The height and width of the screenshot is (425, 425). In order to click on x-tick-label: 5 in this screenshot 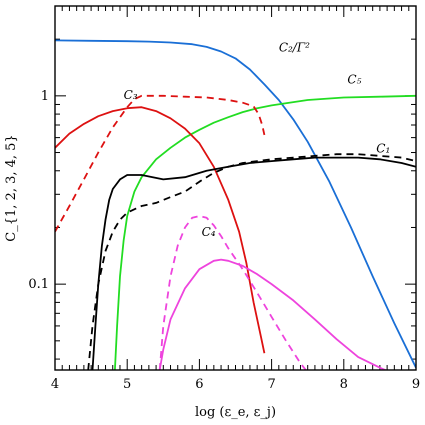, I will do `click(127, 384)`.